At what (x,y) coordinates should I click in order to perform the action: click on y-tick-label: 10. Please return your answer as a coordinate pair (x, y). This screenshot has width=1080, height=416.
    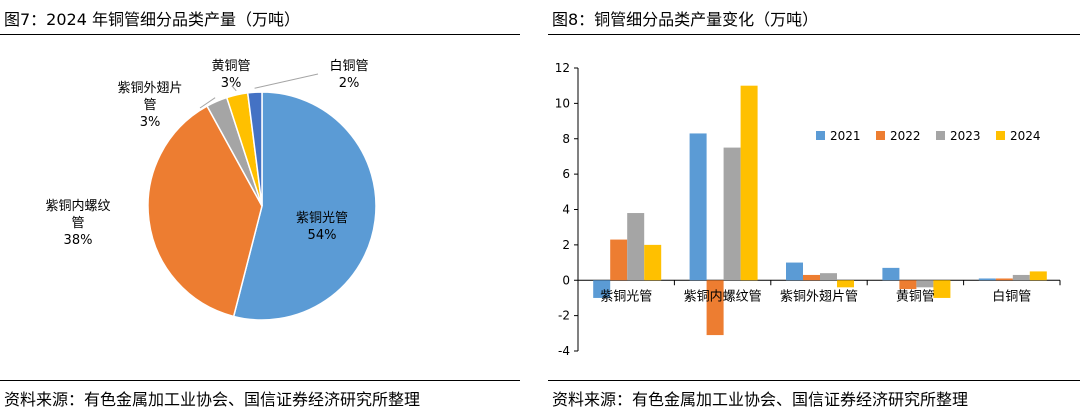
    Looking at the image, I should click on (562, 103).